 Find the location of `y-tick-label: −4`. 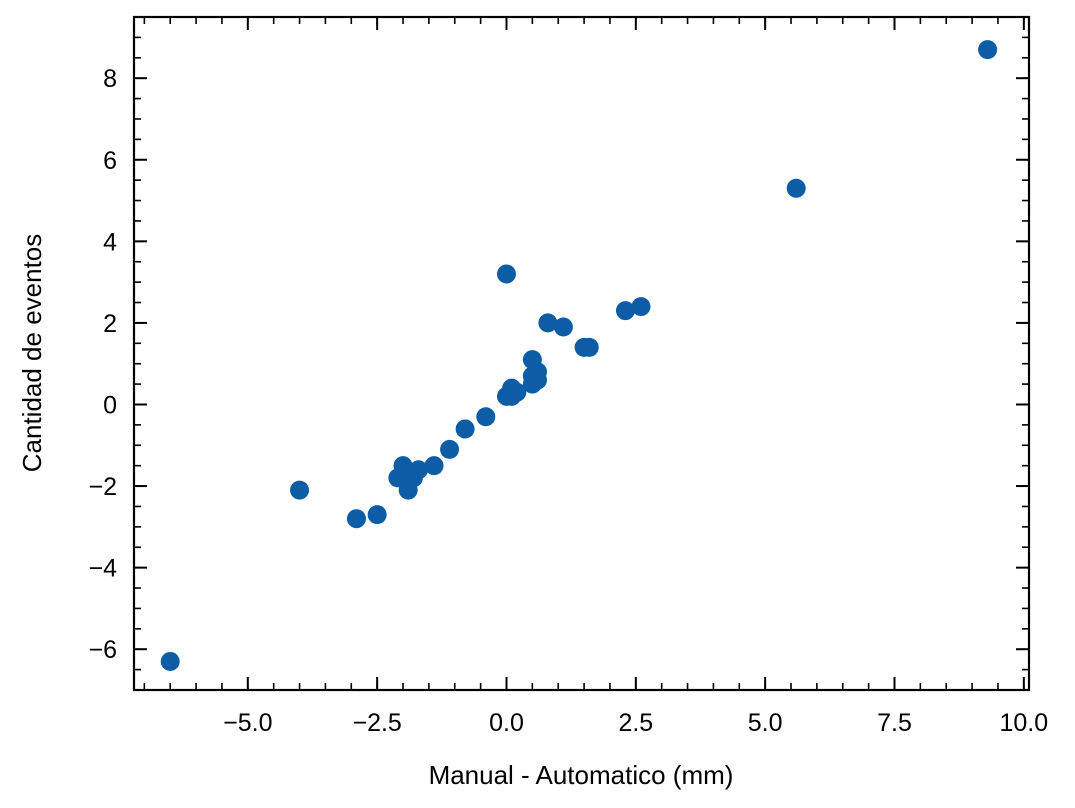

y-tick-label: −4 is located at coordinates (102, 569).